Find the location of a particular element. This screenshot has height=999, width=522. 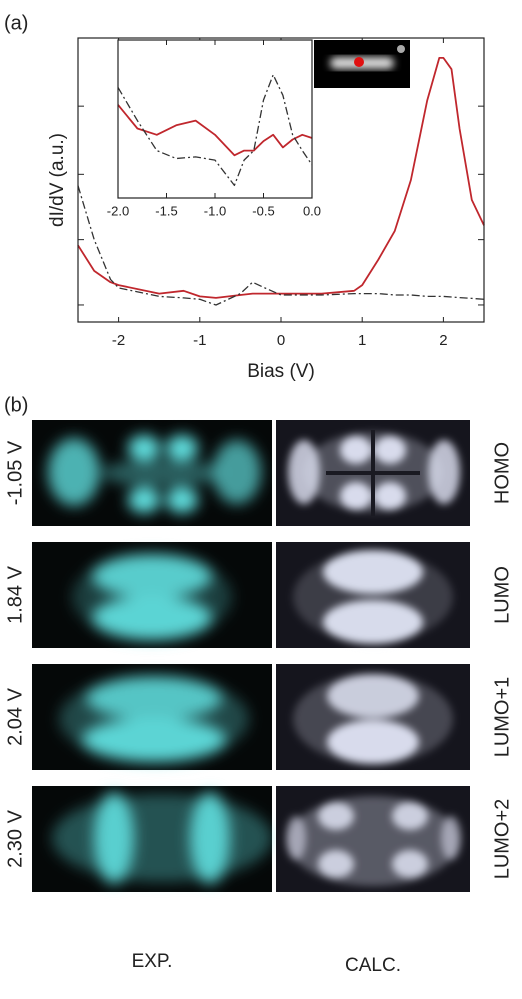

orbital-label: LUMO+2 is located at coordinates (502, 839).